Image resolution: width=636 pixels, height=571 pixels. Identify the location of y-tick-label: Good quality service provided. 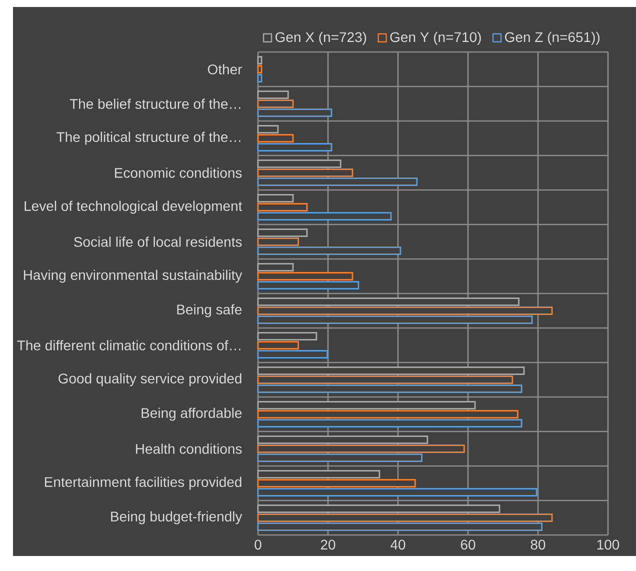
(150, 379).